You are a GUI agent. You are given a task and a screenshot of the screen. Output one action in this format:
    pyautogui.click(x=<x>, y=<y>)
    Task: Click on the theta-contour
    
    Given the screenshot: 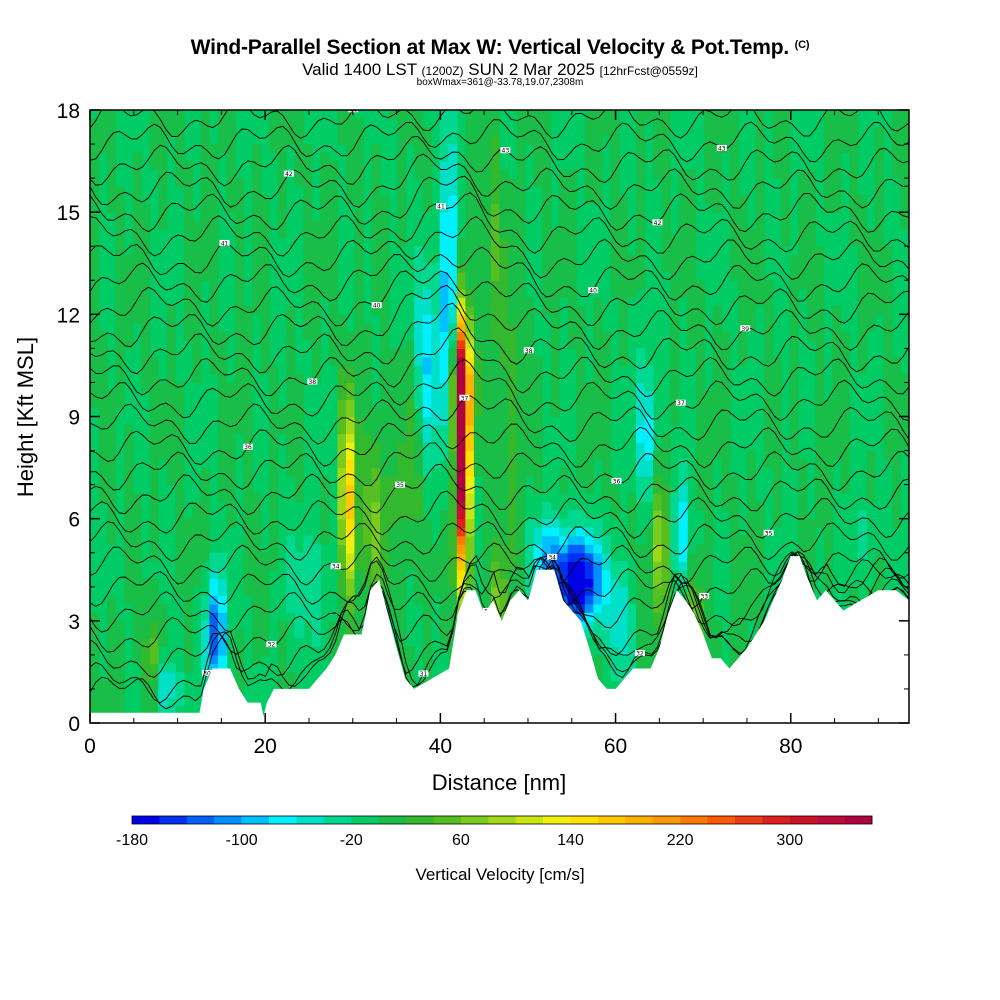 What is the action you would take?
    pyautogui.click(x=499, y=541)
    